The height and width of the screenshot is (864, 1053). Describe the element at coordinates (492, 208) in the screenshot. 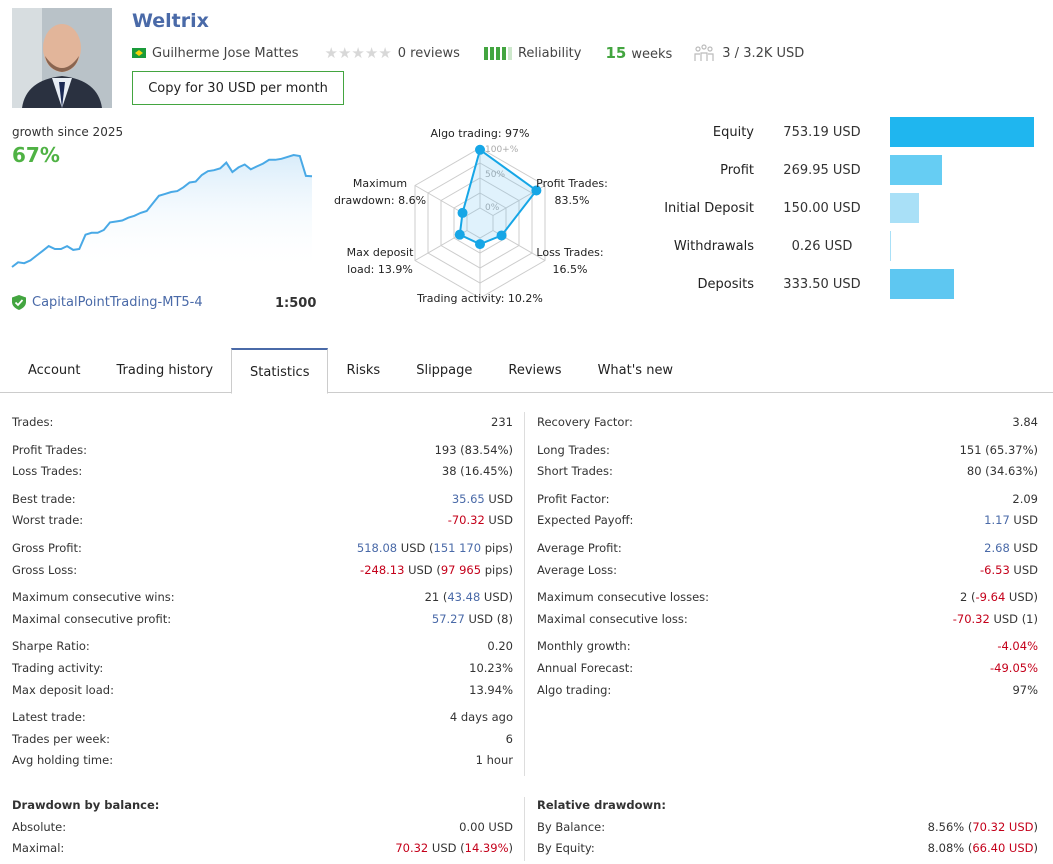

I see `radar-ring-label: 0%` at that location.